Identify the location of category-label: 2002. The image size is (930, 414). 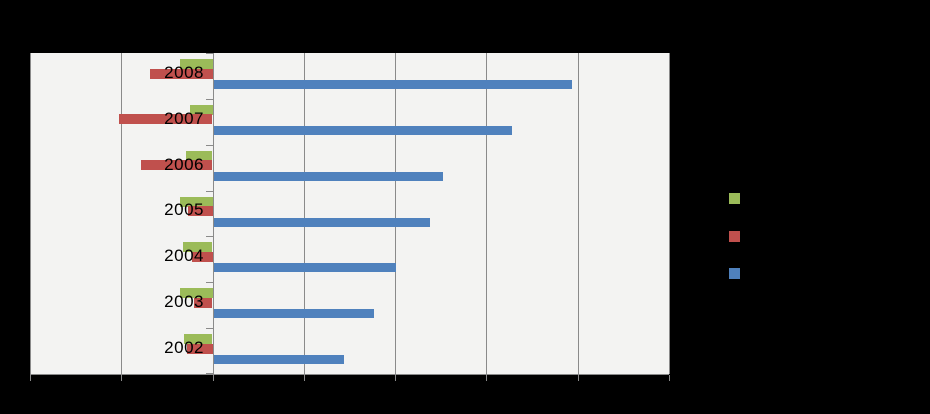
(184, 347).